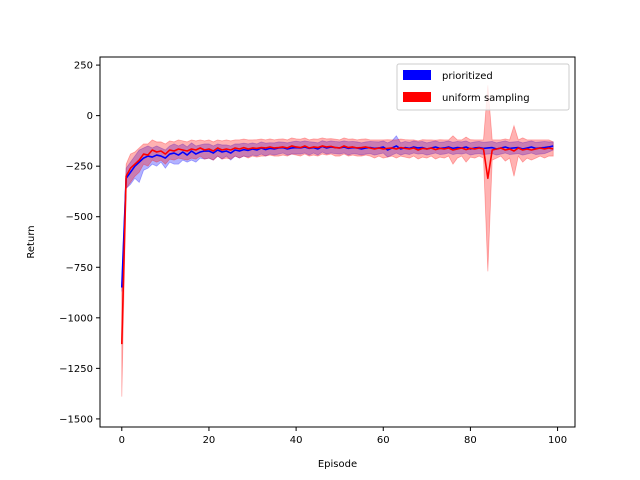 The width and height of the screenshot is (640, 480). What do you see at coordinates (486, 98) in the screenshot?
I see `legend-label-uniform-sampling: uniform sampling` at bounding box center [486, 98].